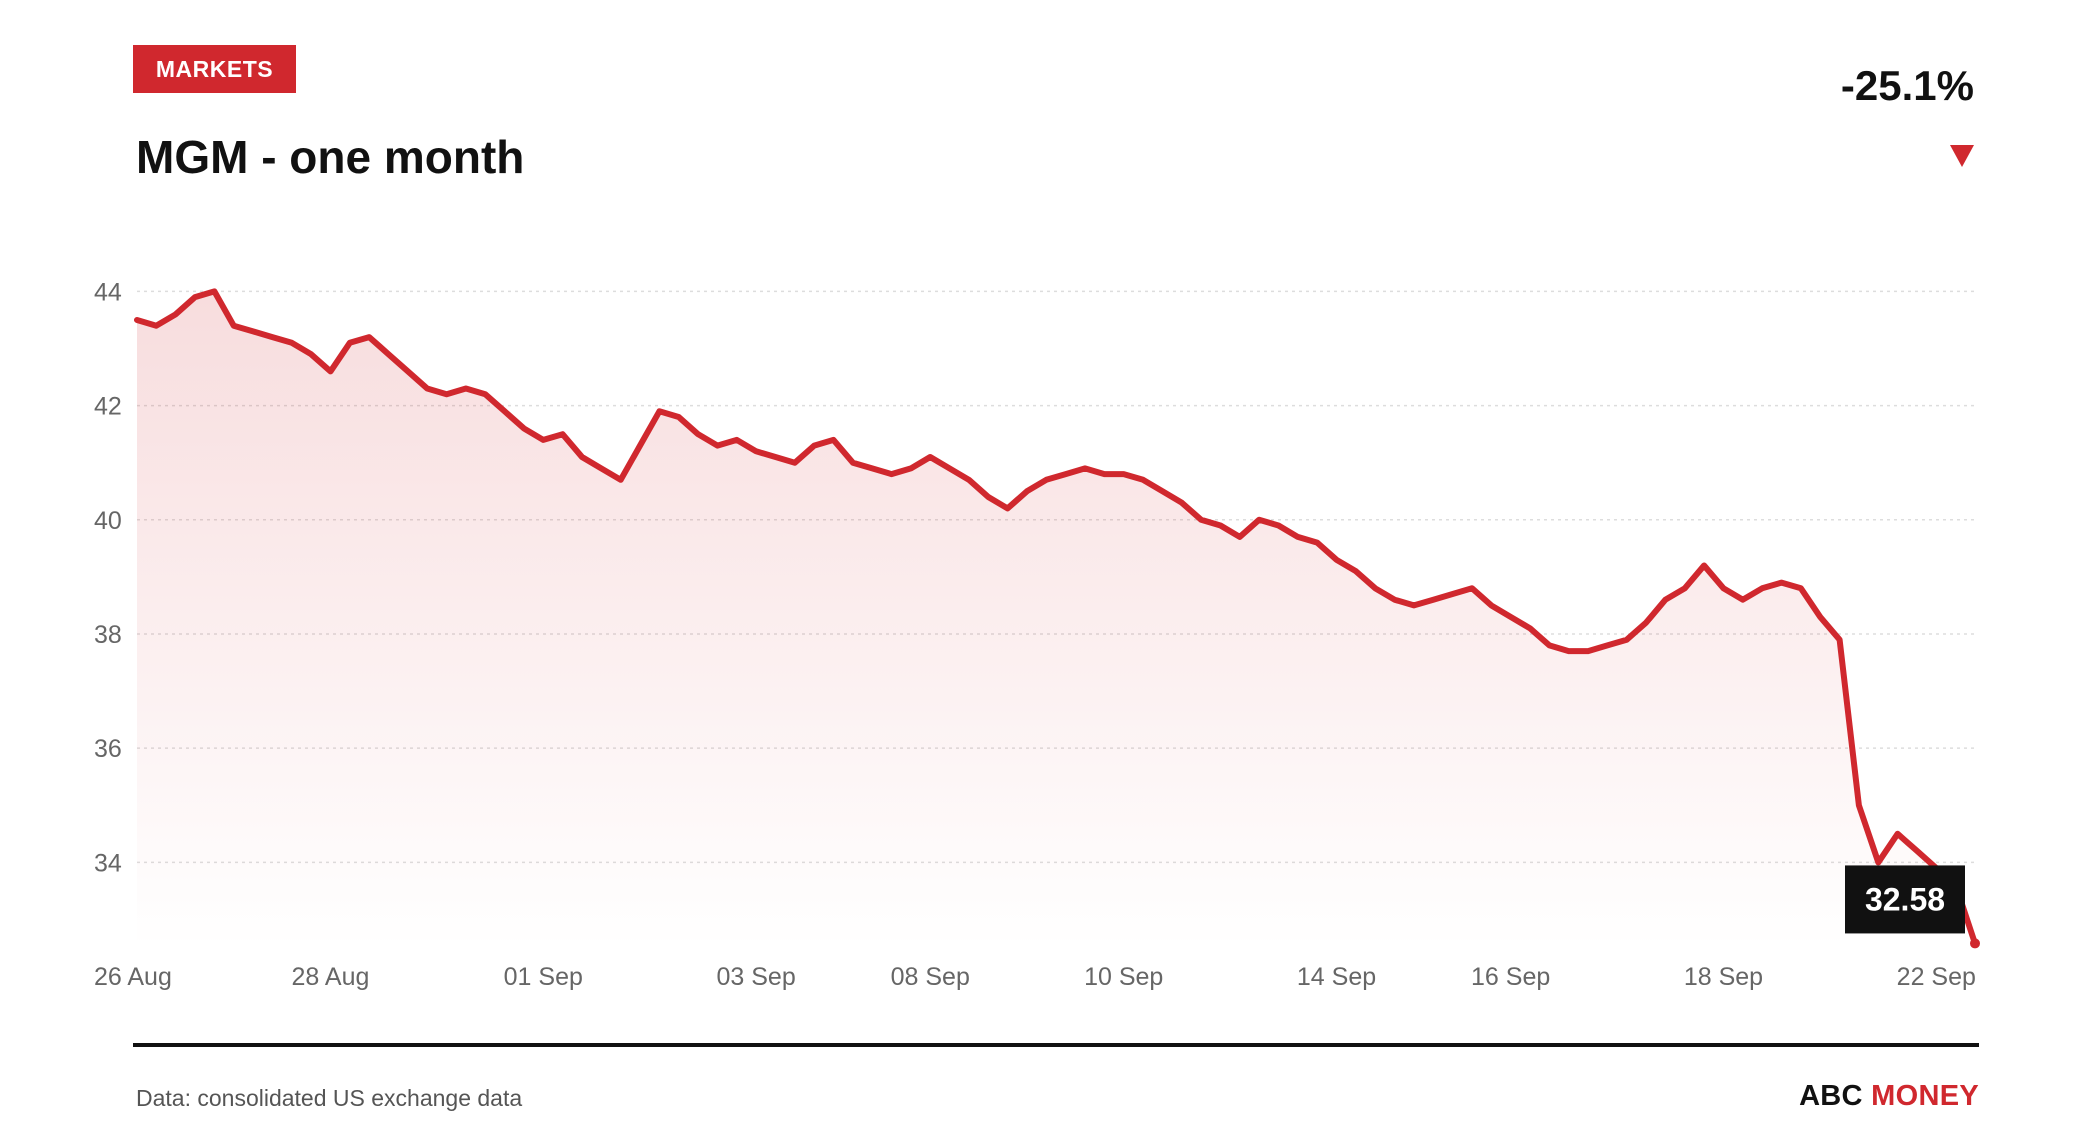  I want to click on last-point-marker, so click(1975, 943).